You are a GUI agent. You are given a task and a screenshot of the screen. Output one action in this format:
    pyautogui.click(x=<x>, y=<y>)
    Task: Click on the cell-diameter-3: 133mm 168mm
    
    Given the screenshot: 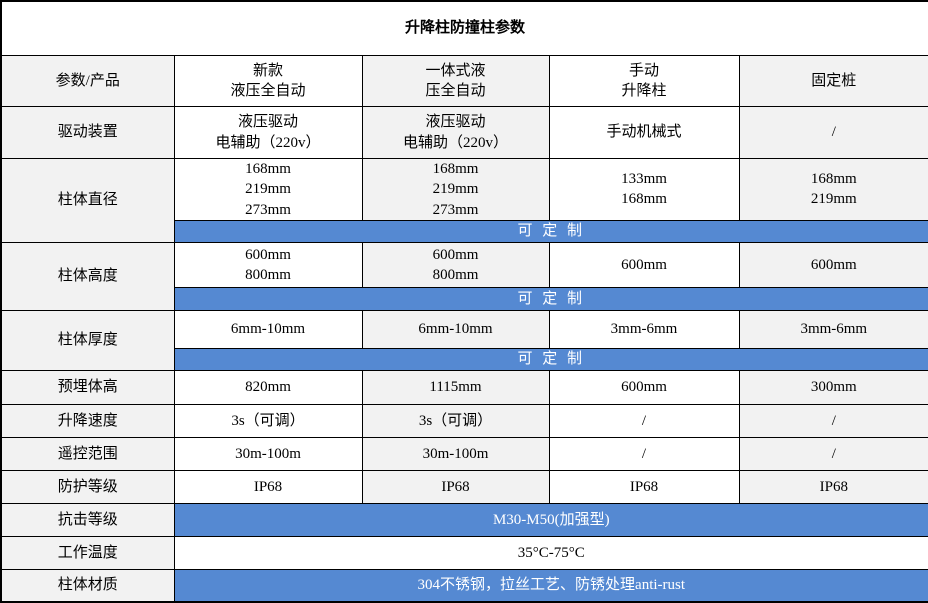 What is the action you would take?
    pyautogui.click(x=644, y=189)
    